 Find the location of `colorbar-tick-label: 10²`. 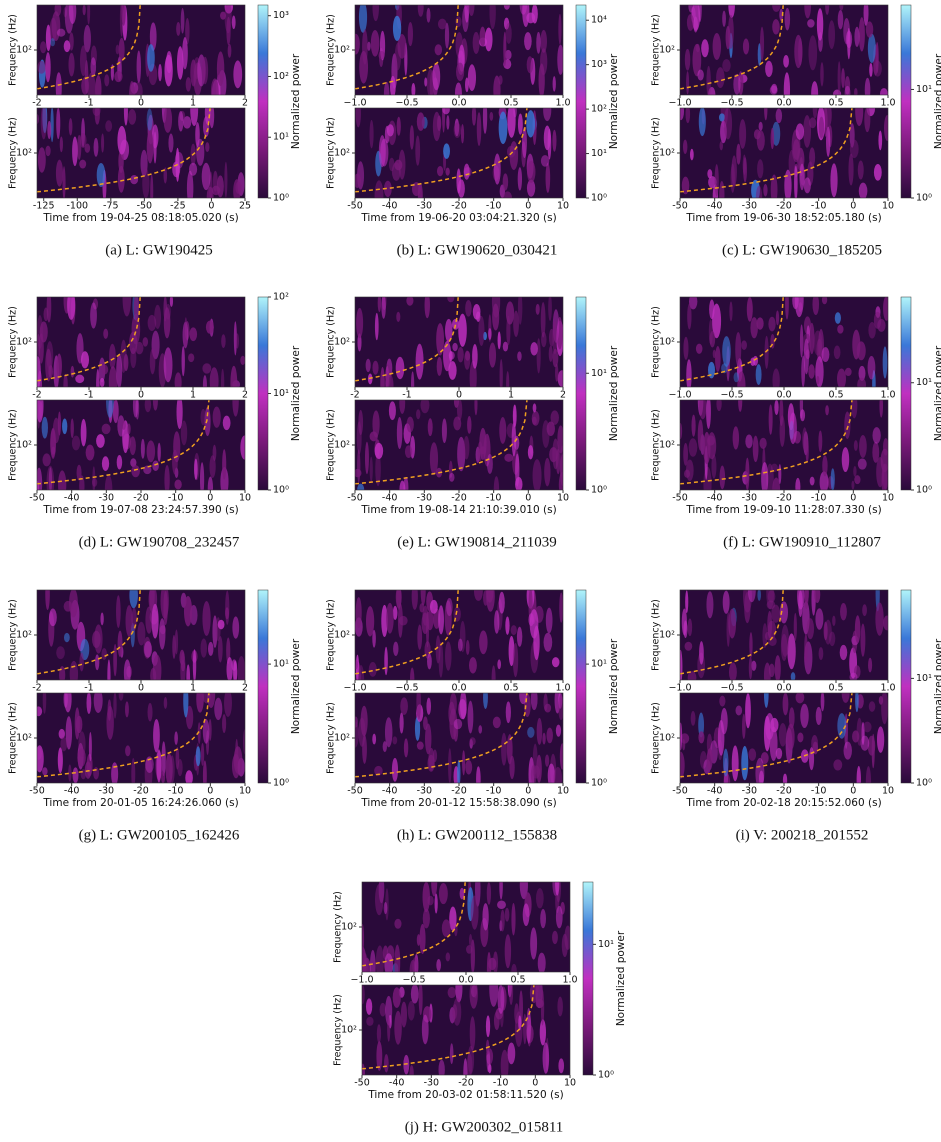

colorbar-tick-label: 10² is located at coordinates (599, 109).